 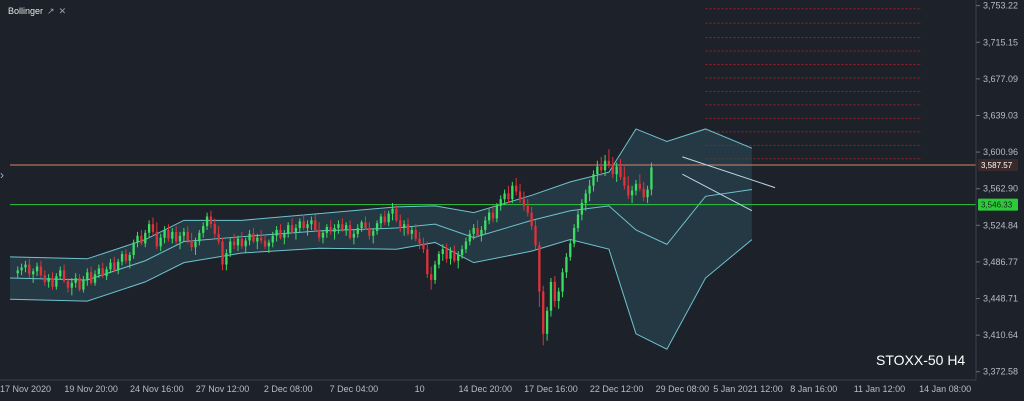 What do you see at coordinates (157, 389) in the screenshot?
I see `x-tick-label-2: 24 Nov 16:00` at bounding box center [157, 389].